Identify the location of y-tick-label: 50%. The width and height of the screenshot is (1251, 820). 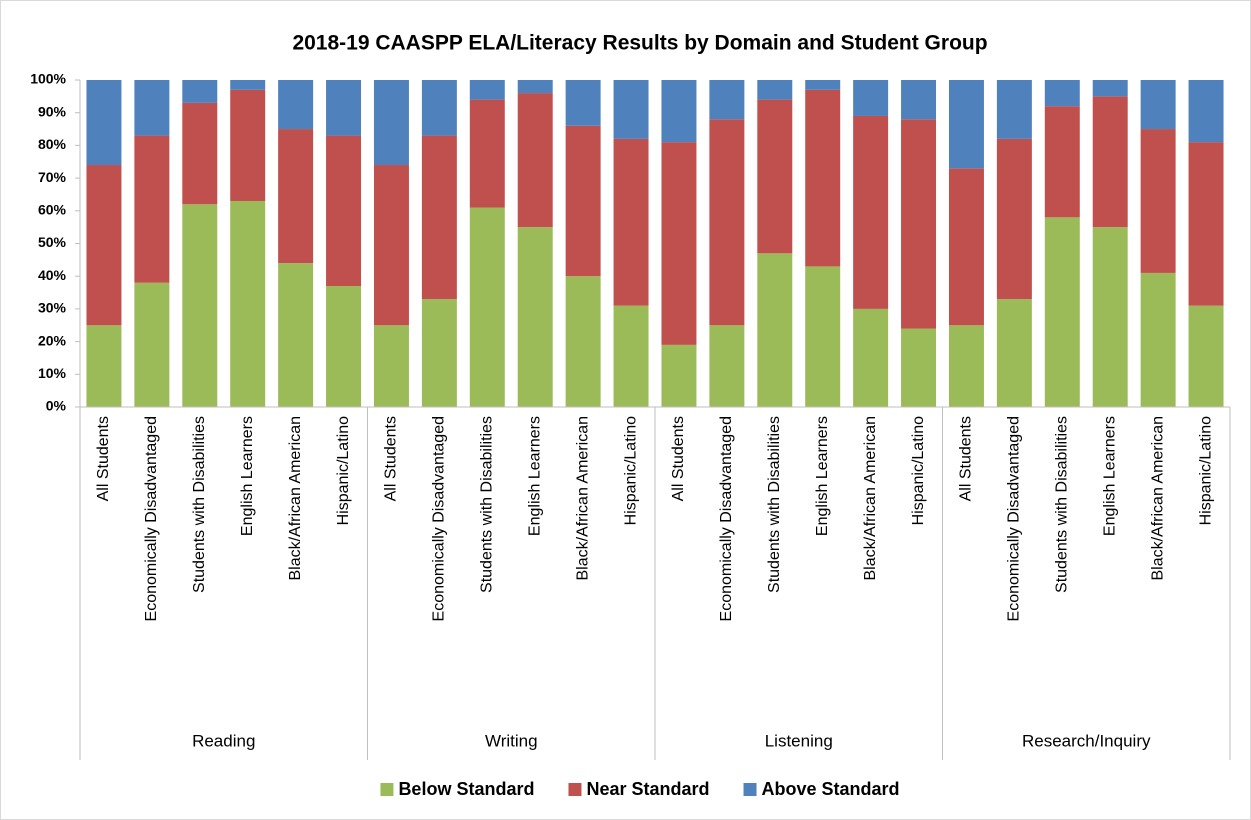
(52, 242).